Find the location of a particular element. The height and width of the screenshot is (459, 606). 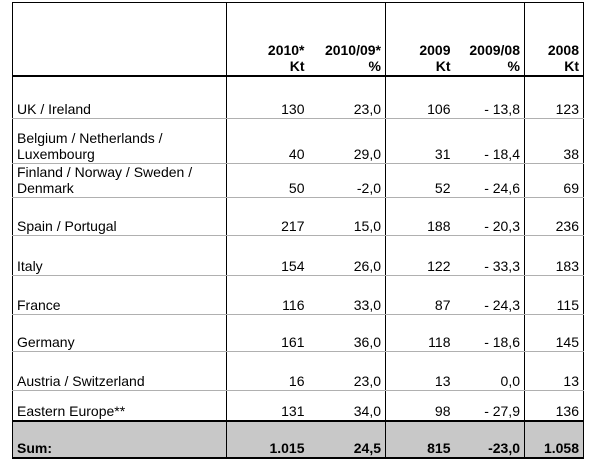

table-row: Spain / Portugal 217 15,0 188 - 20,3 236 is located at coordinates (298, 216).